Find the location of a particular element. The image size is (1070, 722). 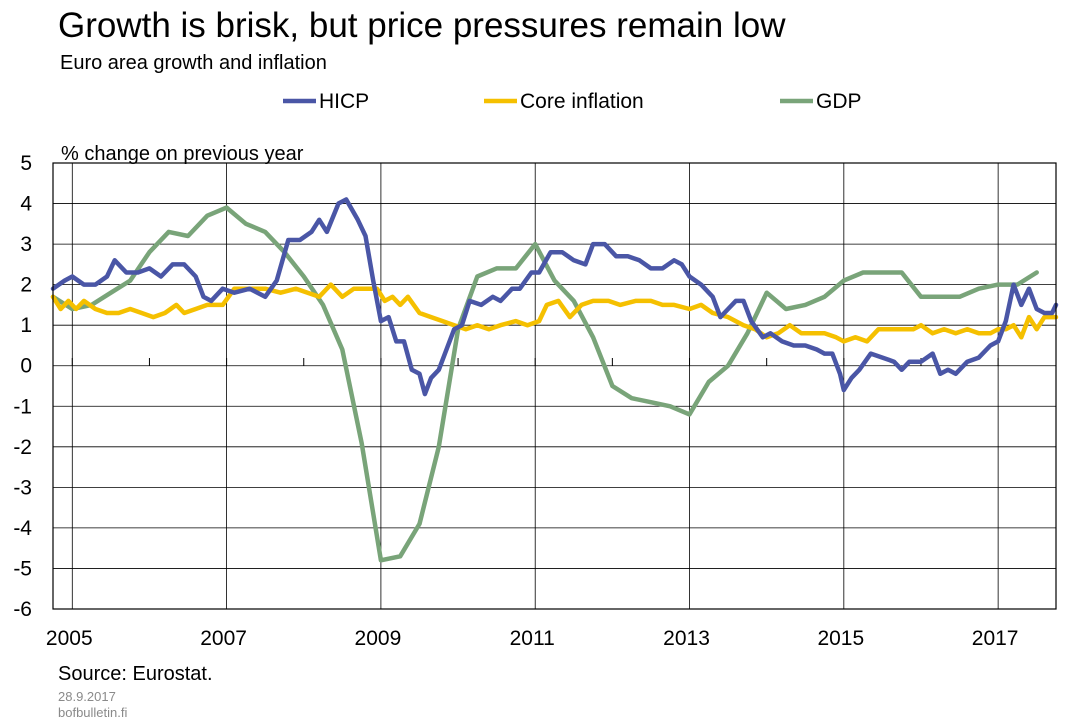

source-note: Source: Eurostat. is located at coordinates (135, 674).